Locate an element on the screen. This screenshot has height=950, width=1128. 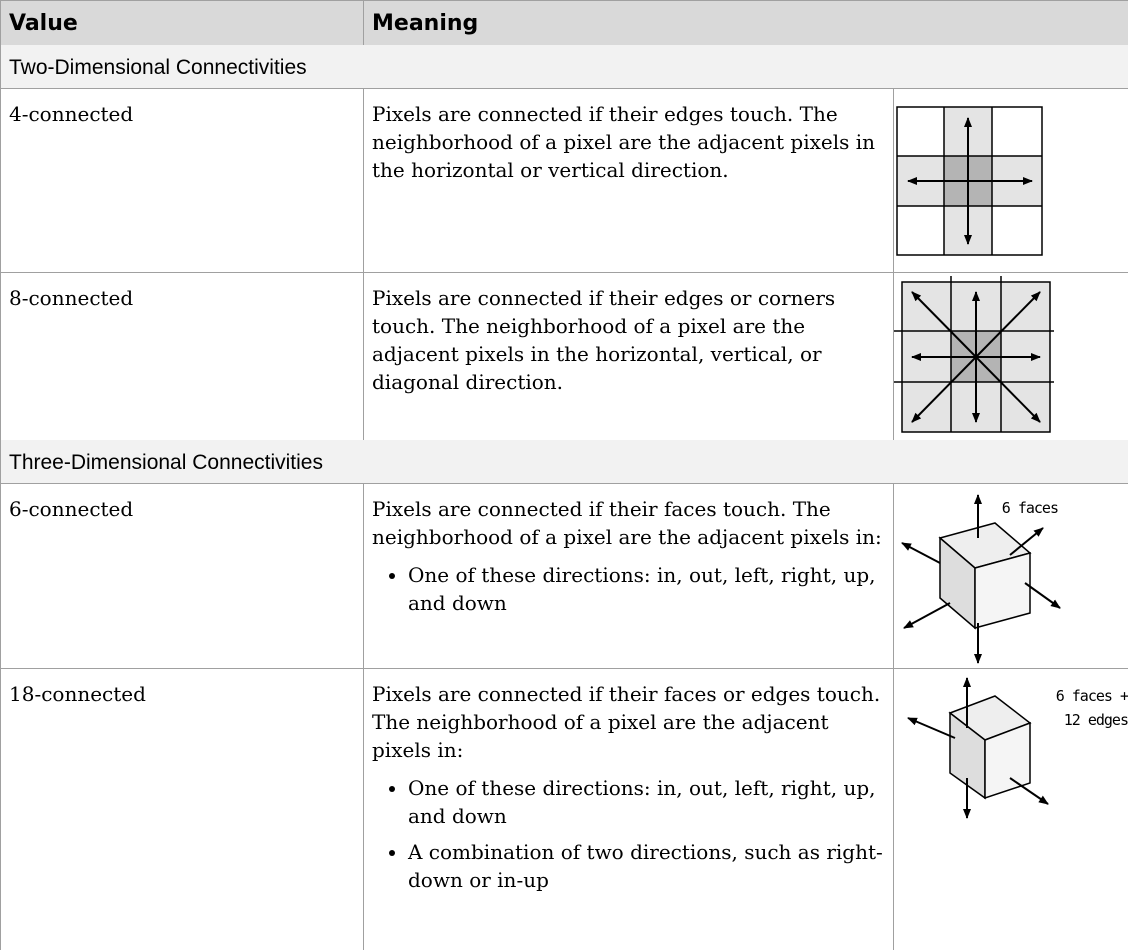
section-title: Two-Dimensional Connectivities is located at coordinates (564, 67).